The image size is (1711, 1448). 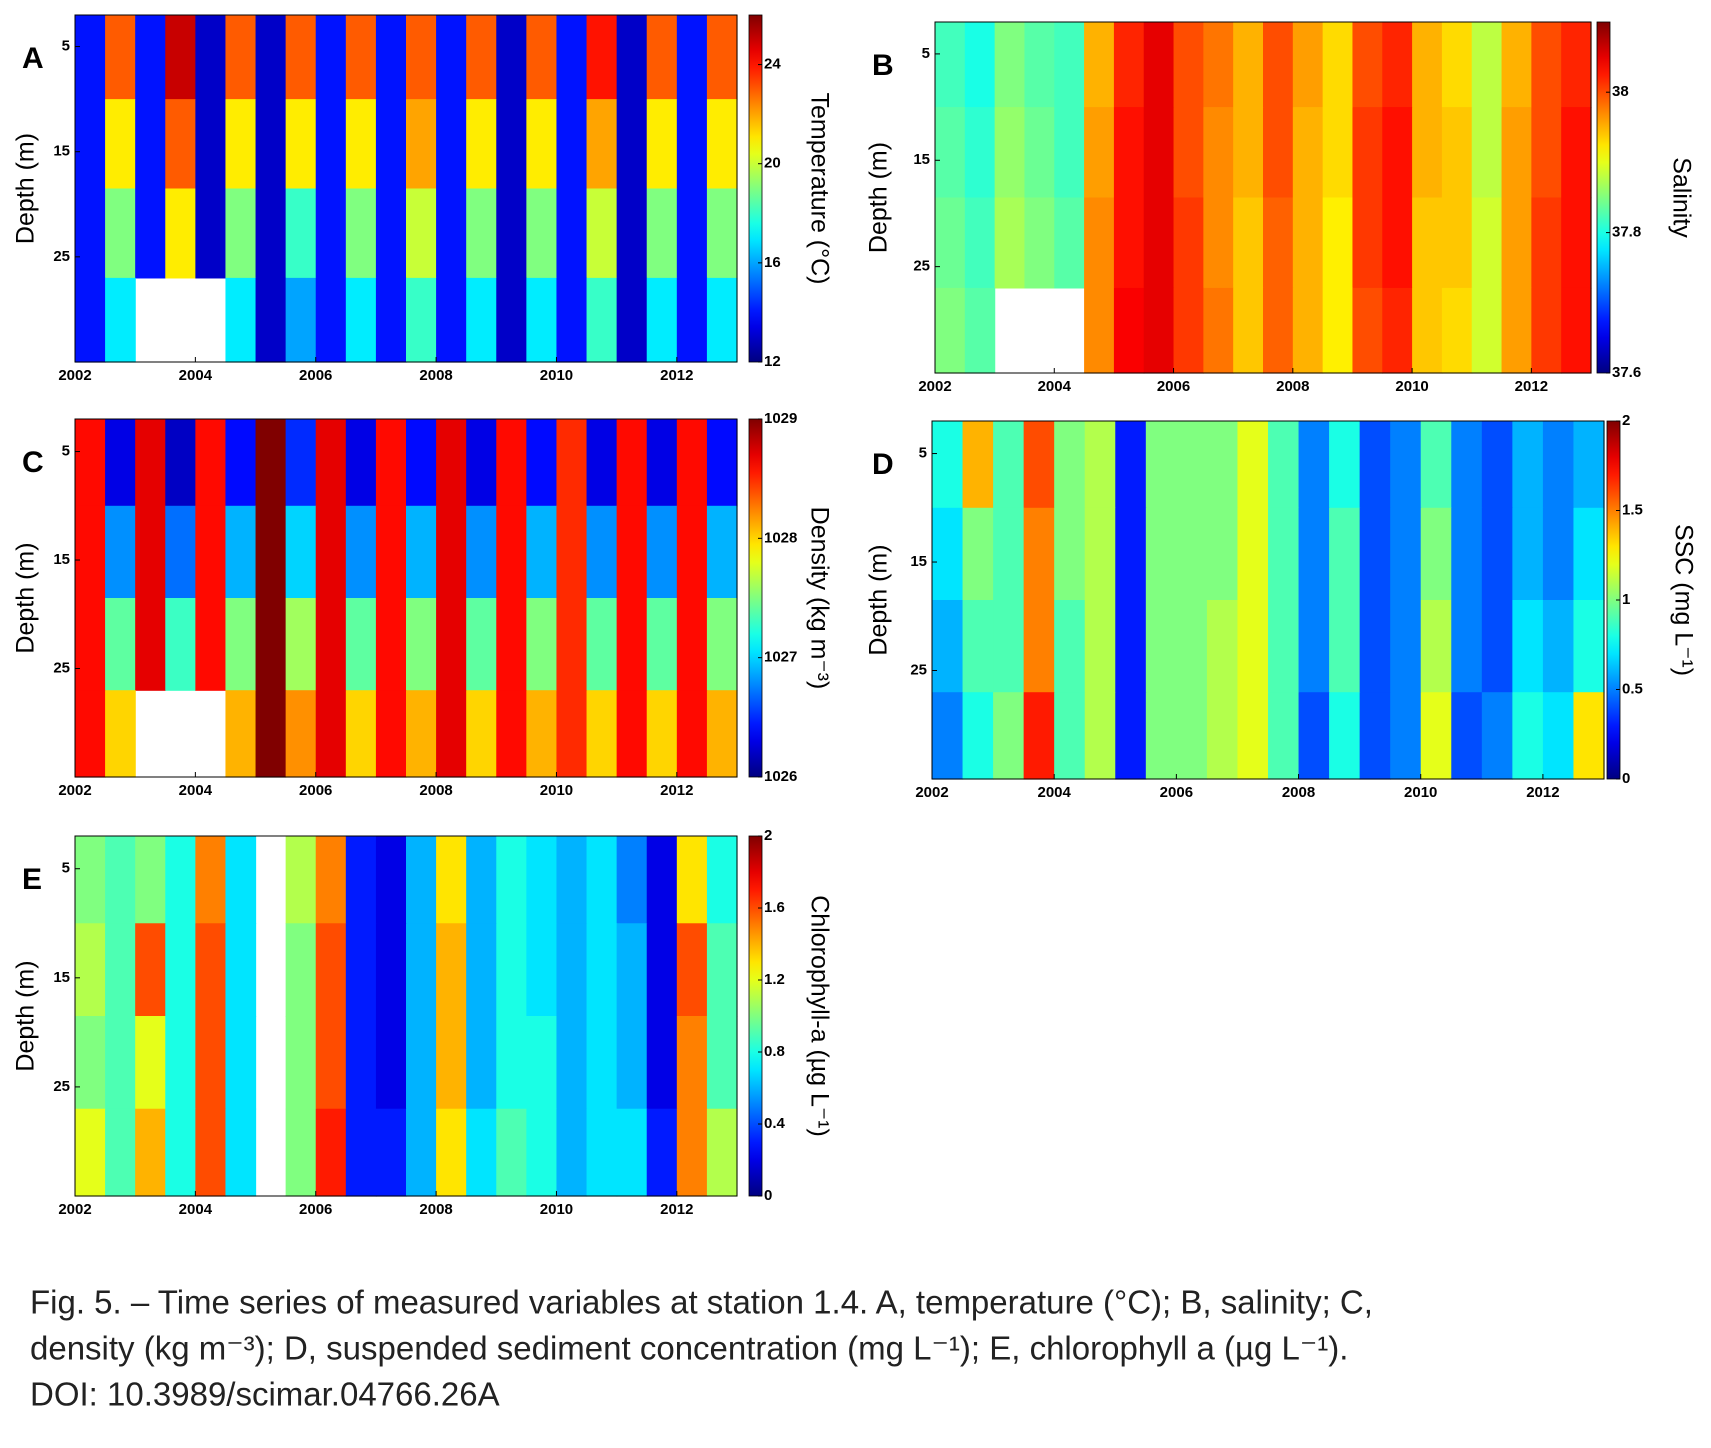 I want to click on colorbar-tick-label: 24, so click(x=772, y=64).